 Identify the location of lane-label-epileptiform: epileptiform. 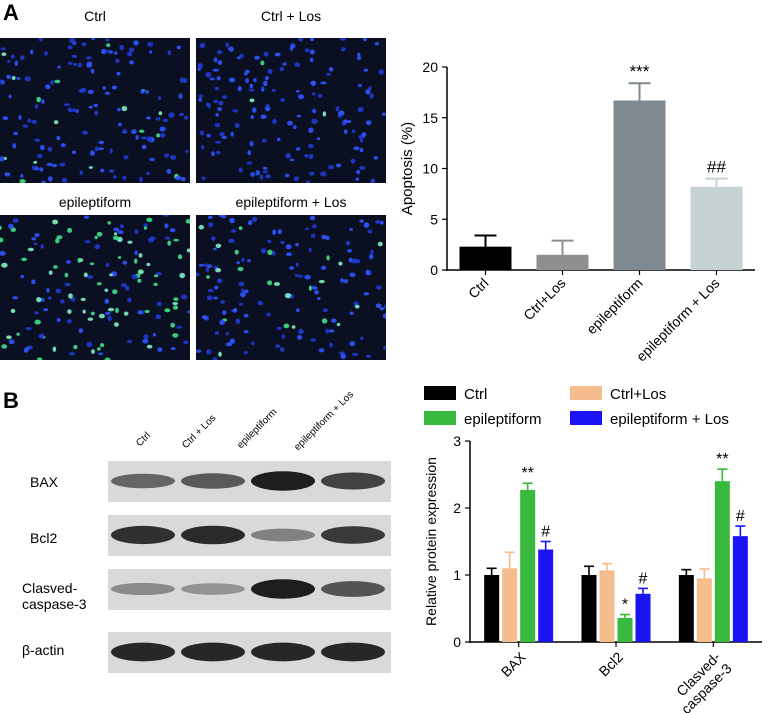
(257, 428).